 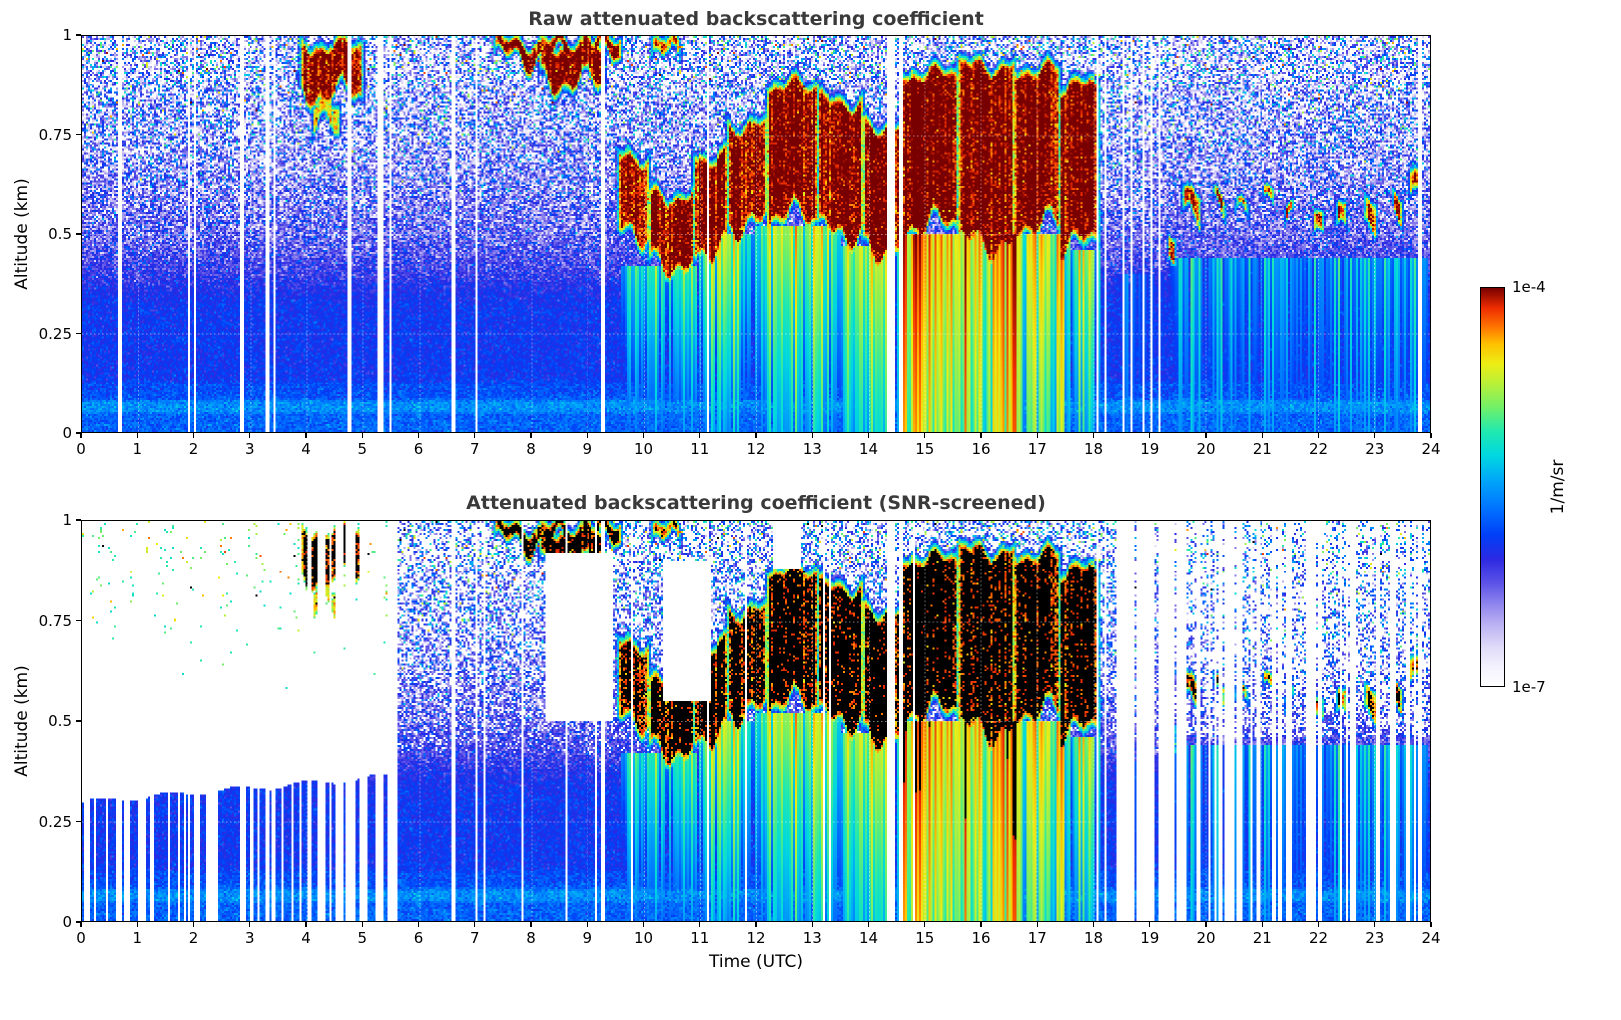 What do you see at coordinates (249, 449) in the screenshot?
I see `x-axis-tick-label: 3` at bounding box center [249, 449].